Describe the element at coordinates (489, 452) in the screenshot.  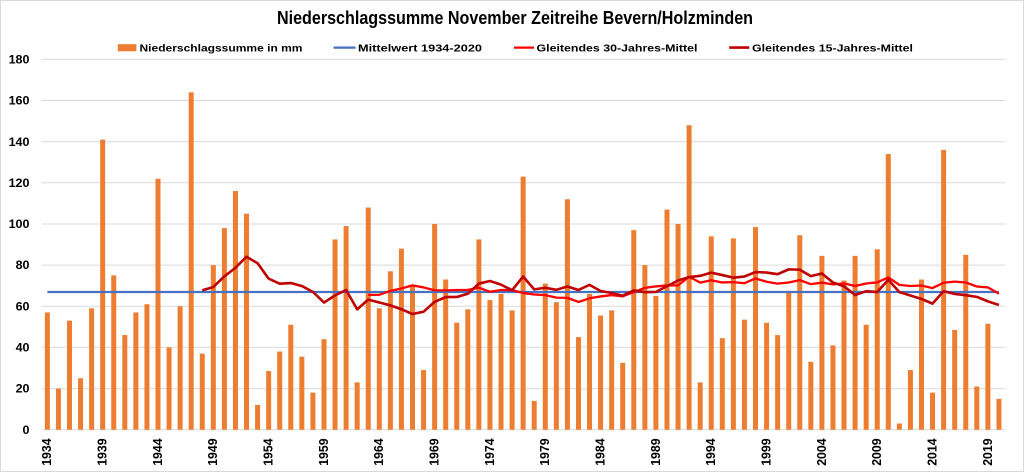
I see `svg-text: 1974` at that location.